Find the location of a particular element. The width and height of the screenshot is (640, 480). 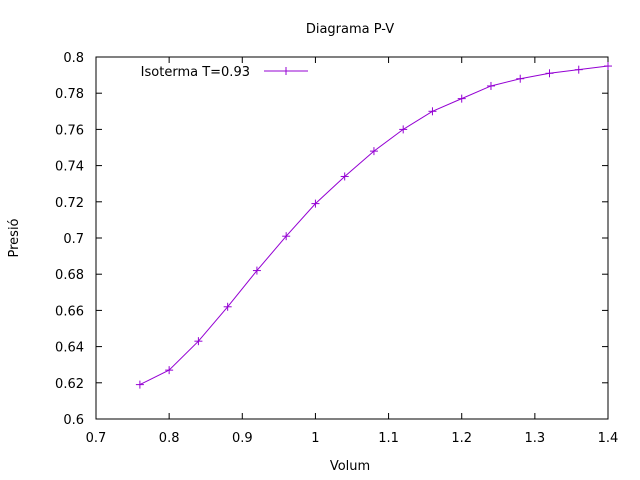

x-tick-label: 0.7 is located at coordinates (96, 438).